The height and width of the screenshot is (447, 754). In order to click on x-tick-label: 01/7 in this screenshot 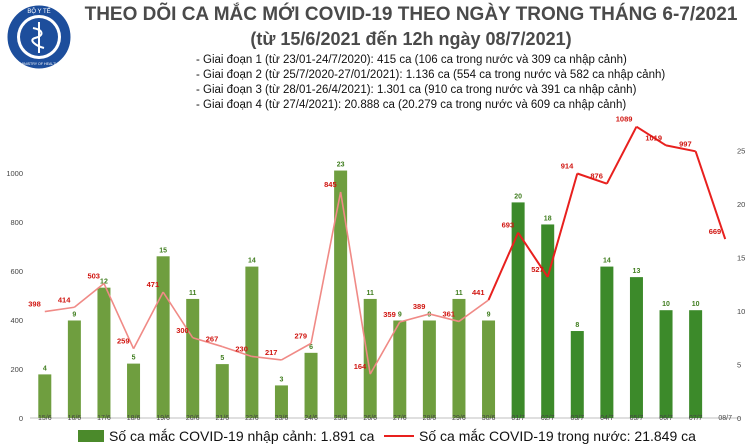, I will do `click(518, 418)`.